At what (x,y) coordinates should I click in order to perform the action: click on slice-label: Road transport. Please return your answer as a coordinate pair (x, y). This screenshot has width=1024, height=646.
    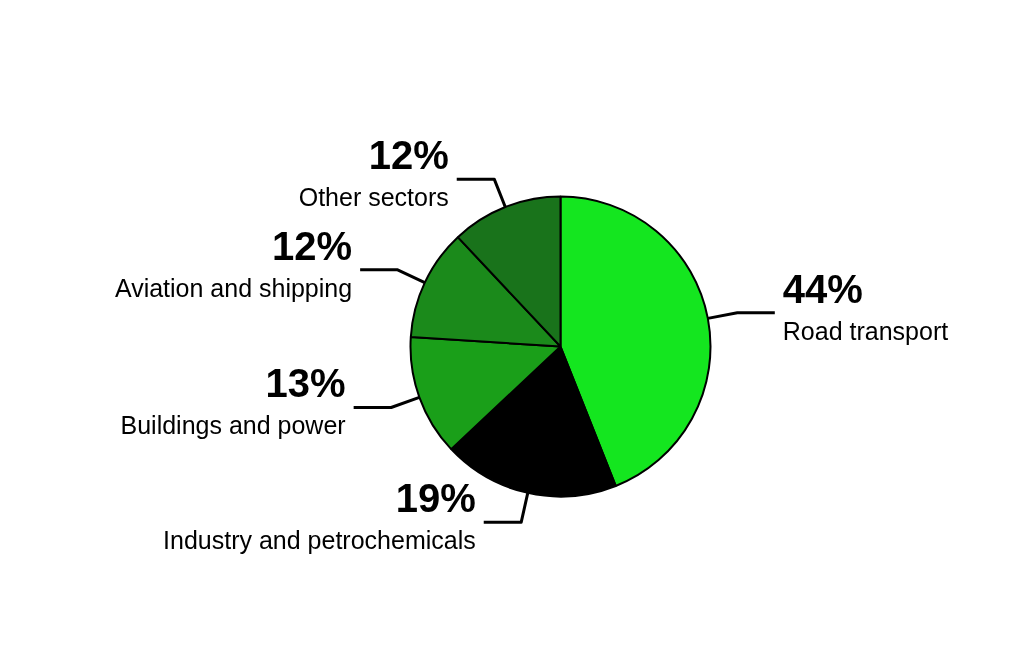
    Looking at the image, I should click on (865, 330).